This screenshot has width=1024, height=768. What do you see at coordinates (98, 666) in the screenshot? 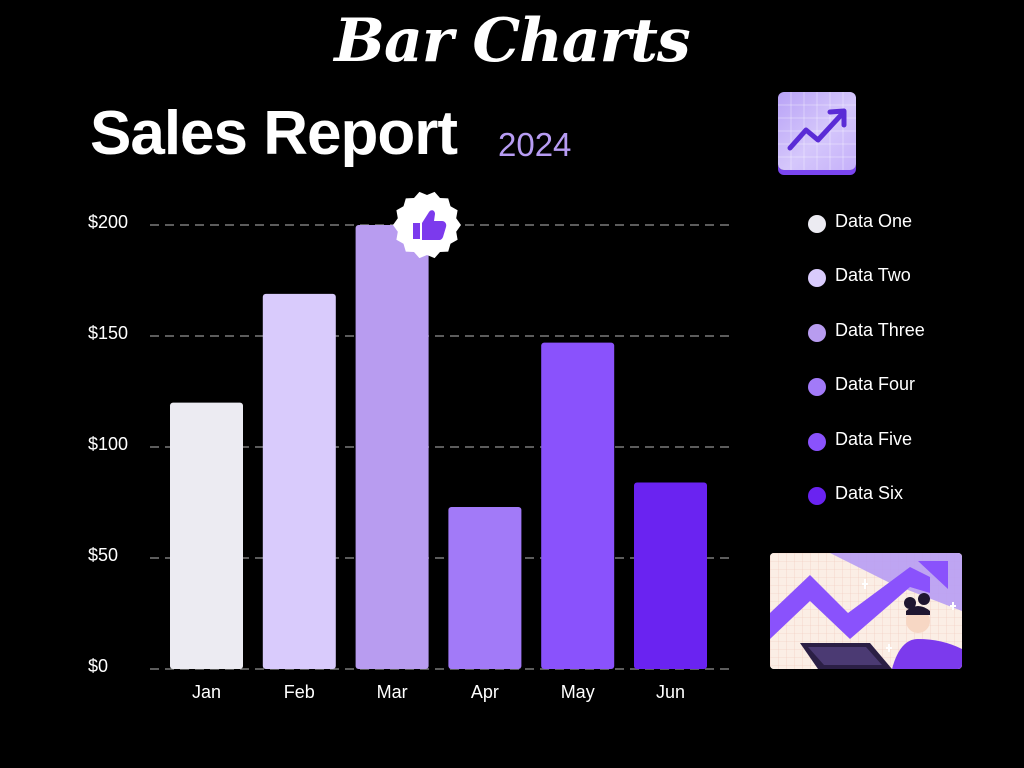
I see `y-tick-label: $0` at bounding box center [98, 666].